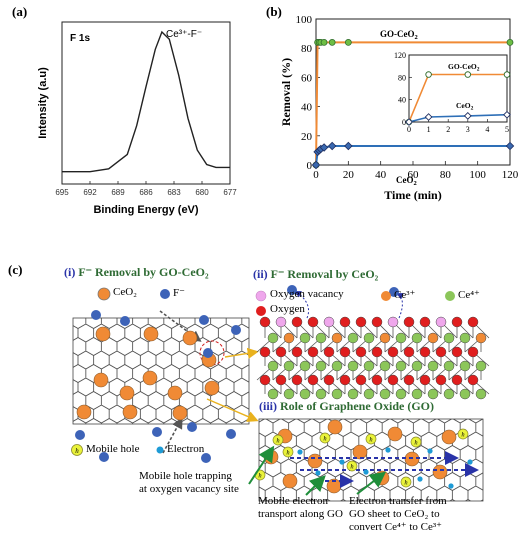  I want to click on inset-xtick-label: 0, so click(409, 129).